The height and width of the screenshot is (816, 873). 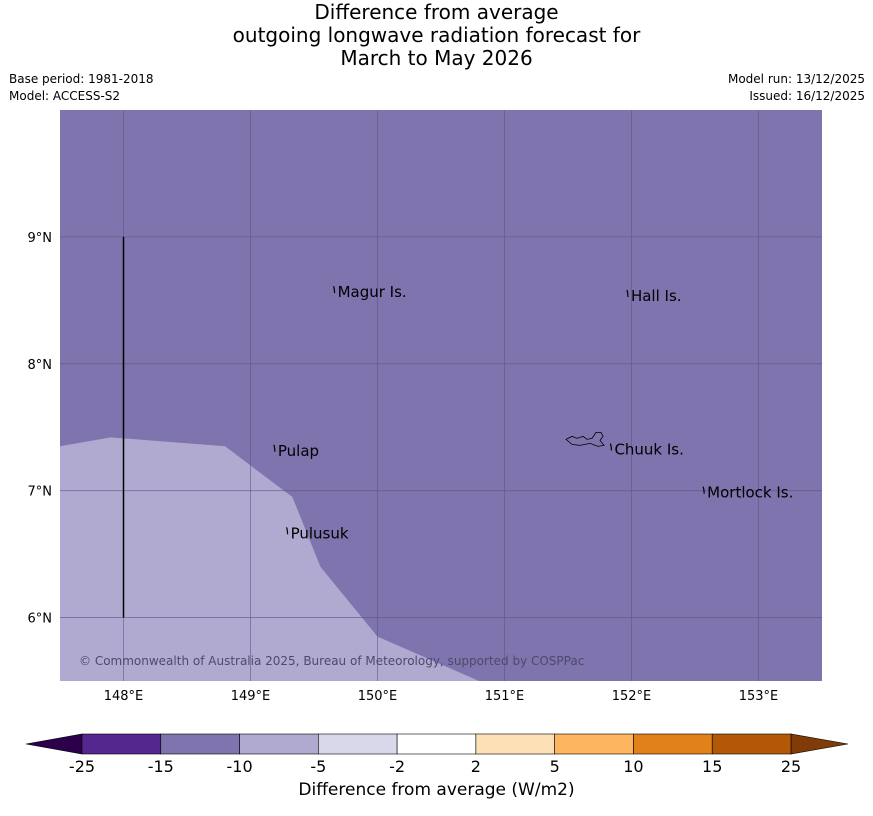 I want to click on lon-tick-label: 148°E, so click(x=124, y=696).